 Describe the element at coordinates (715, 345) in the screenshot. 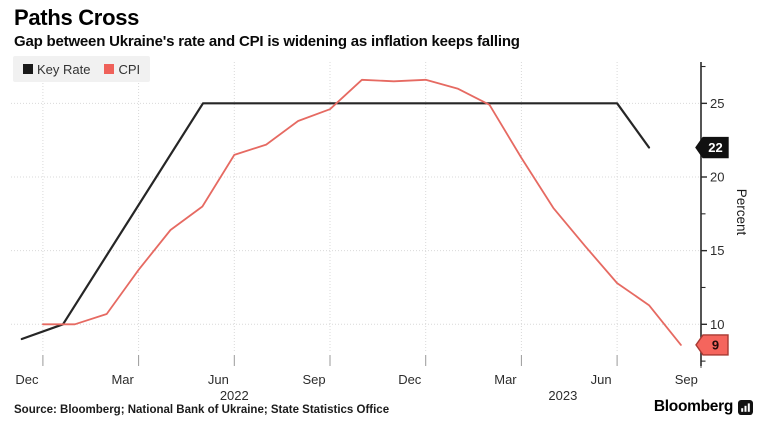

I see `cpi-value-label: 9` at that location.